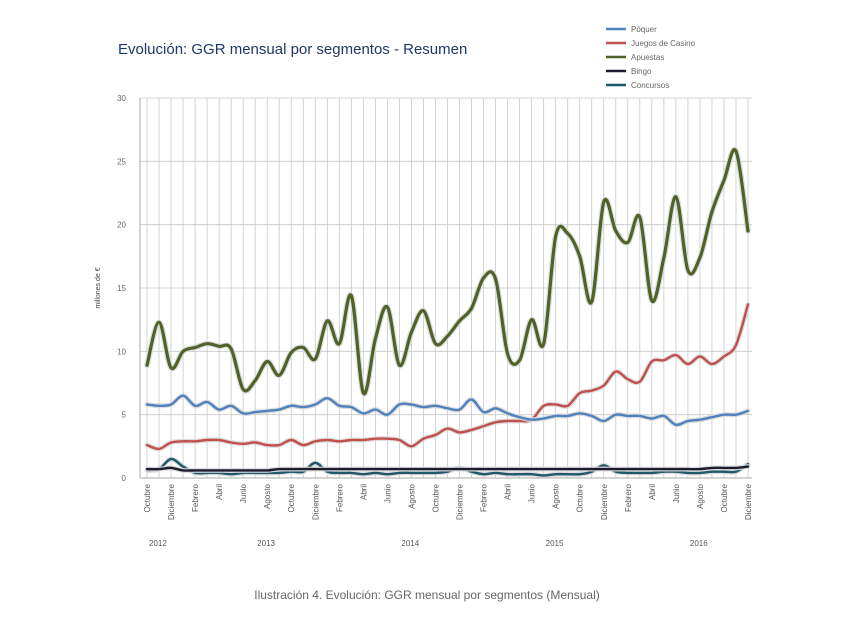 Image resolution: width=854 pixels, height=640 pixels. Describe the element at coordinates (121, 351) in the screenshot. I see `y-tick-label: 10` at that location.